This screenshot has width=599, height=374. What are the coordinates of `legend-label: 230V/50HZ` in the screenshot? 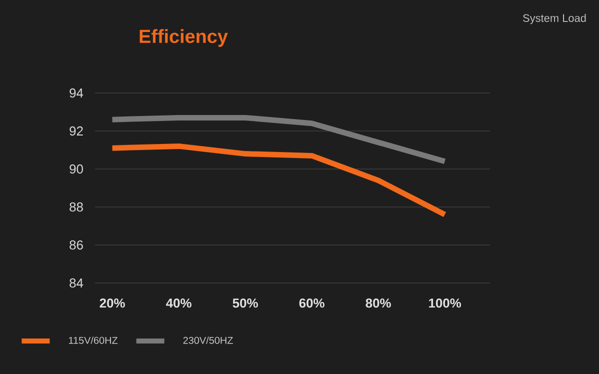 It's located at (208, 340).